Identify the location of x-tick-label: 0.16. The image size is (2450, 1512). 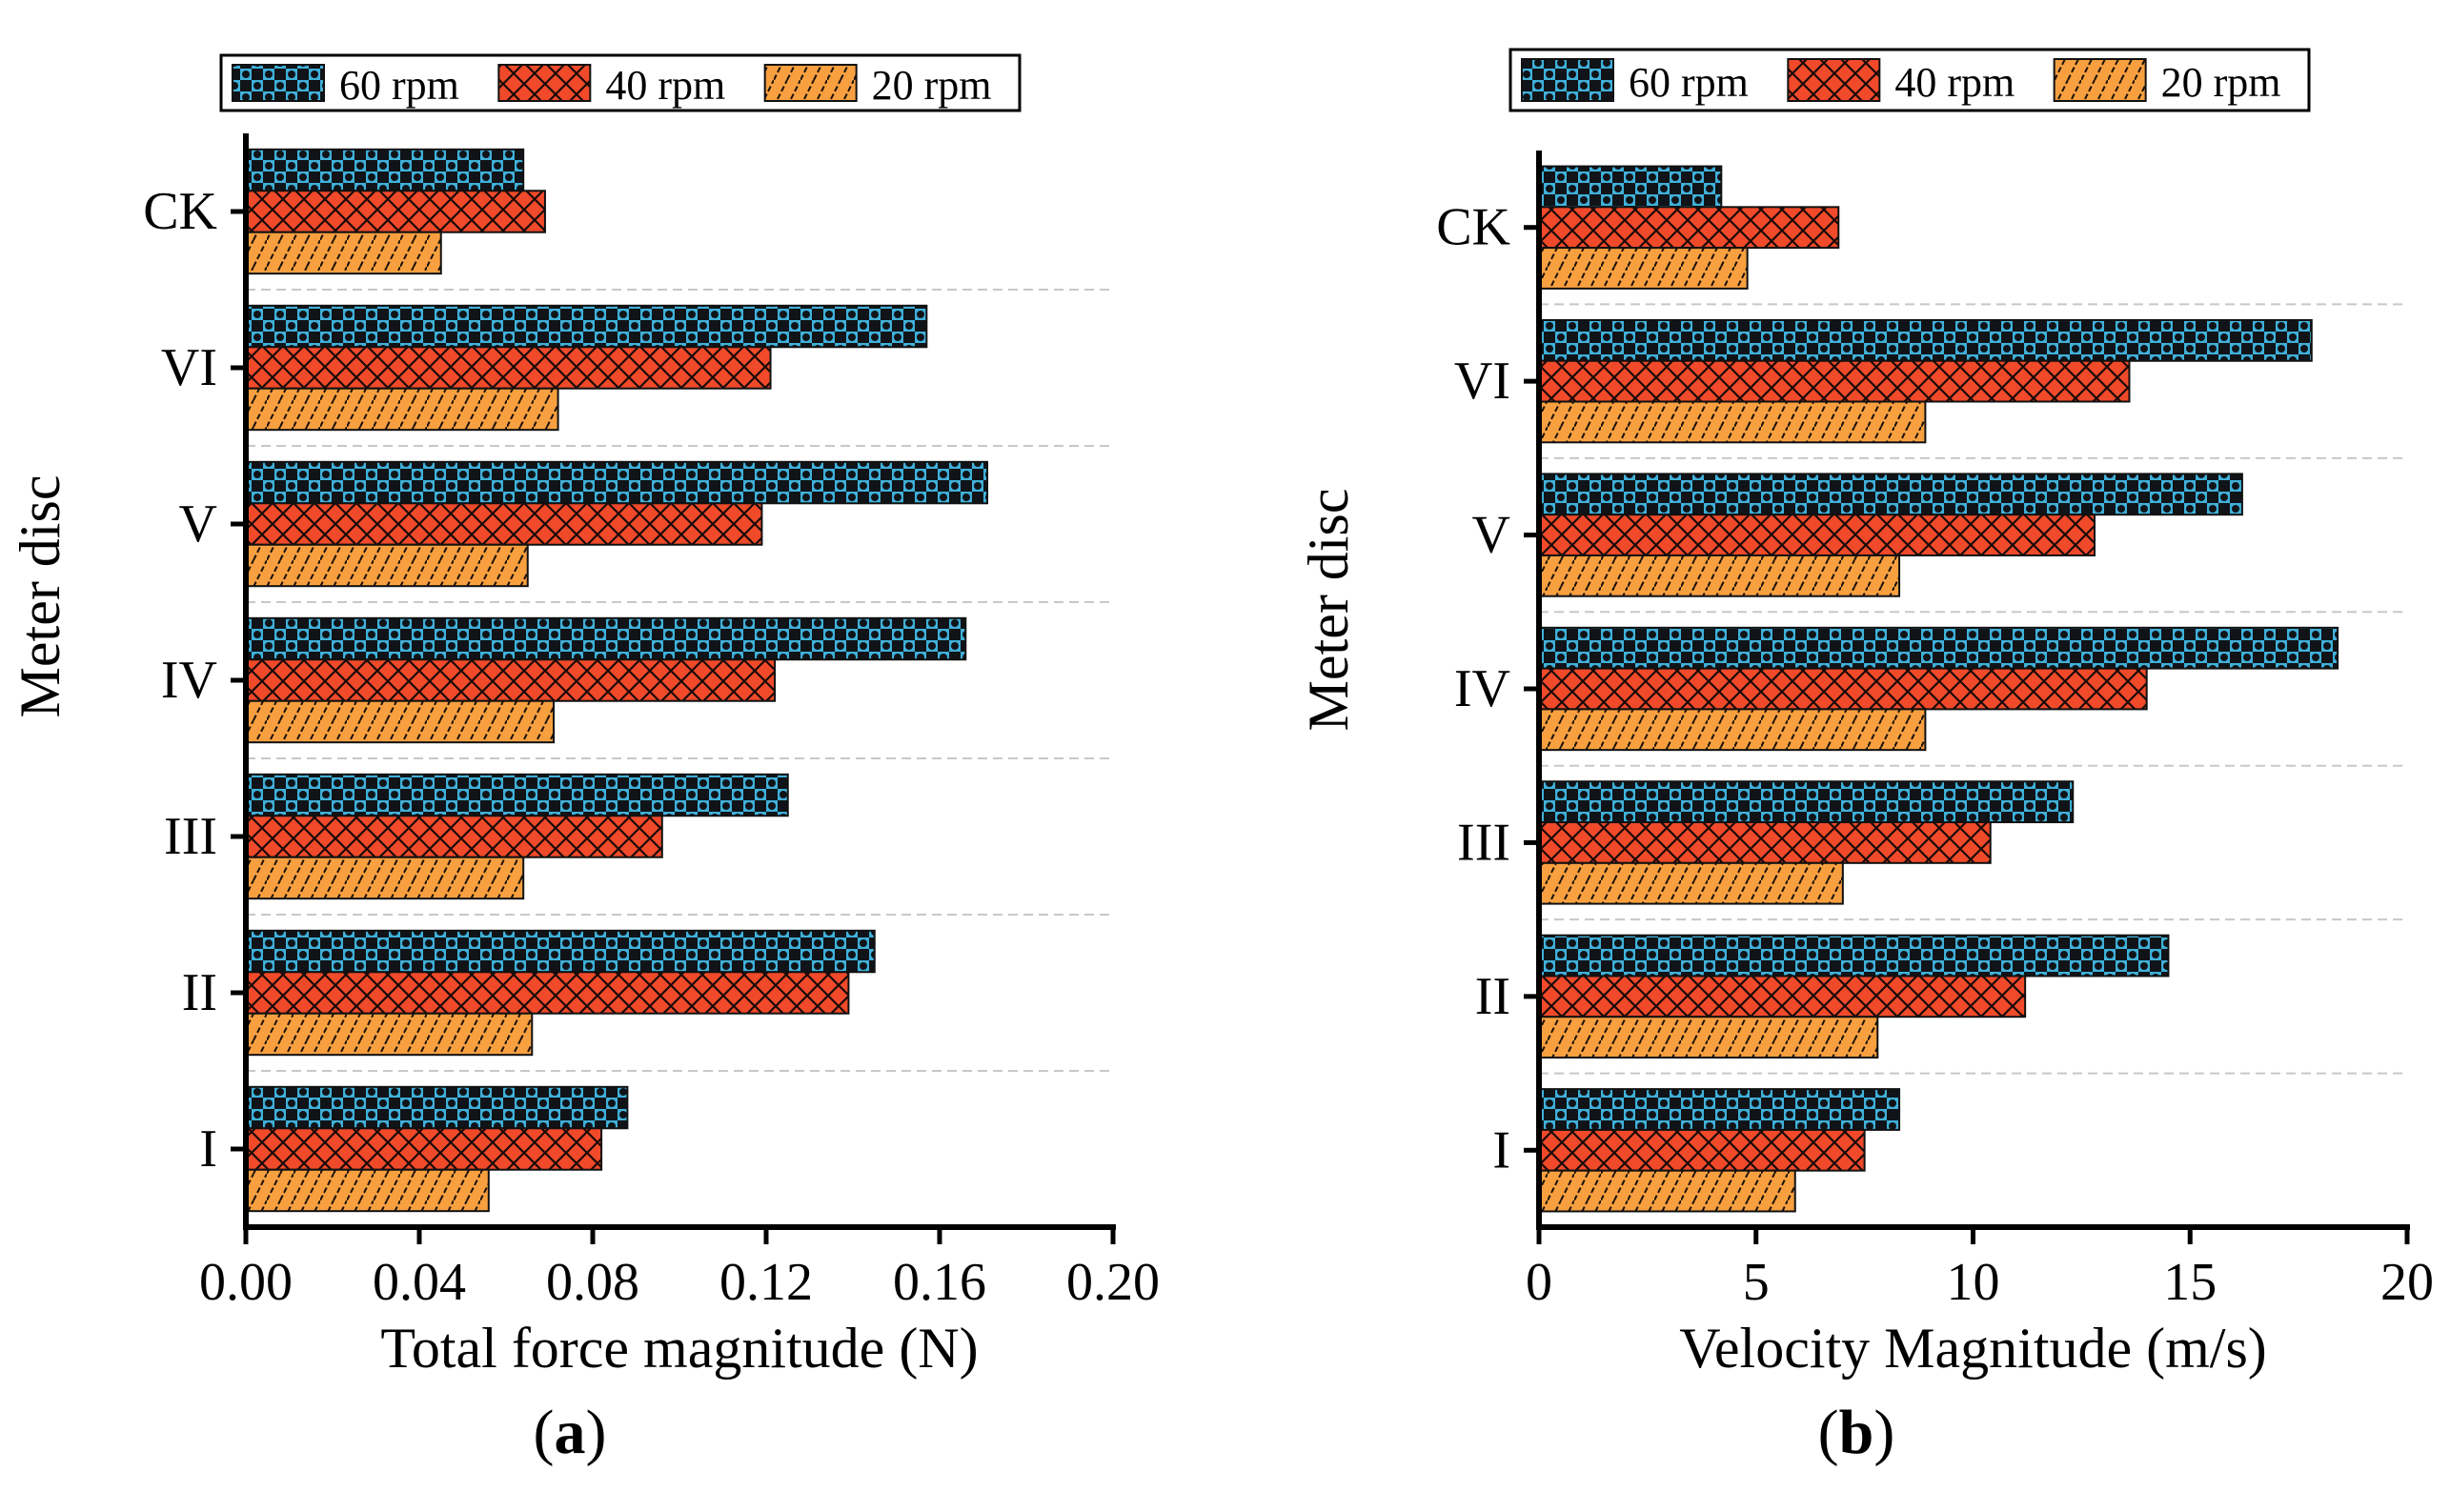
(939, 1283).